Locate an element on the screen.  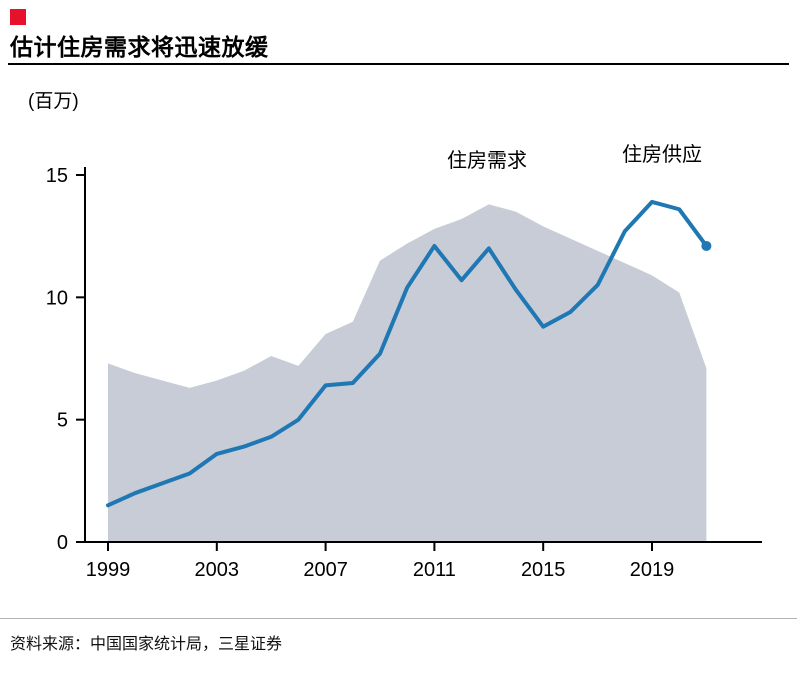
source-note: 资料来源：中国国家统计局，三星证券 is located at coordinates (146, 644).